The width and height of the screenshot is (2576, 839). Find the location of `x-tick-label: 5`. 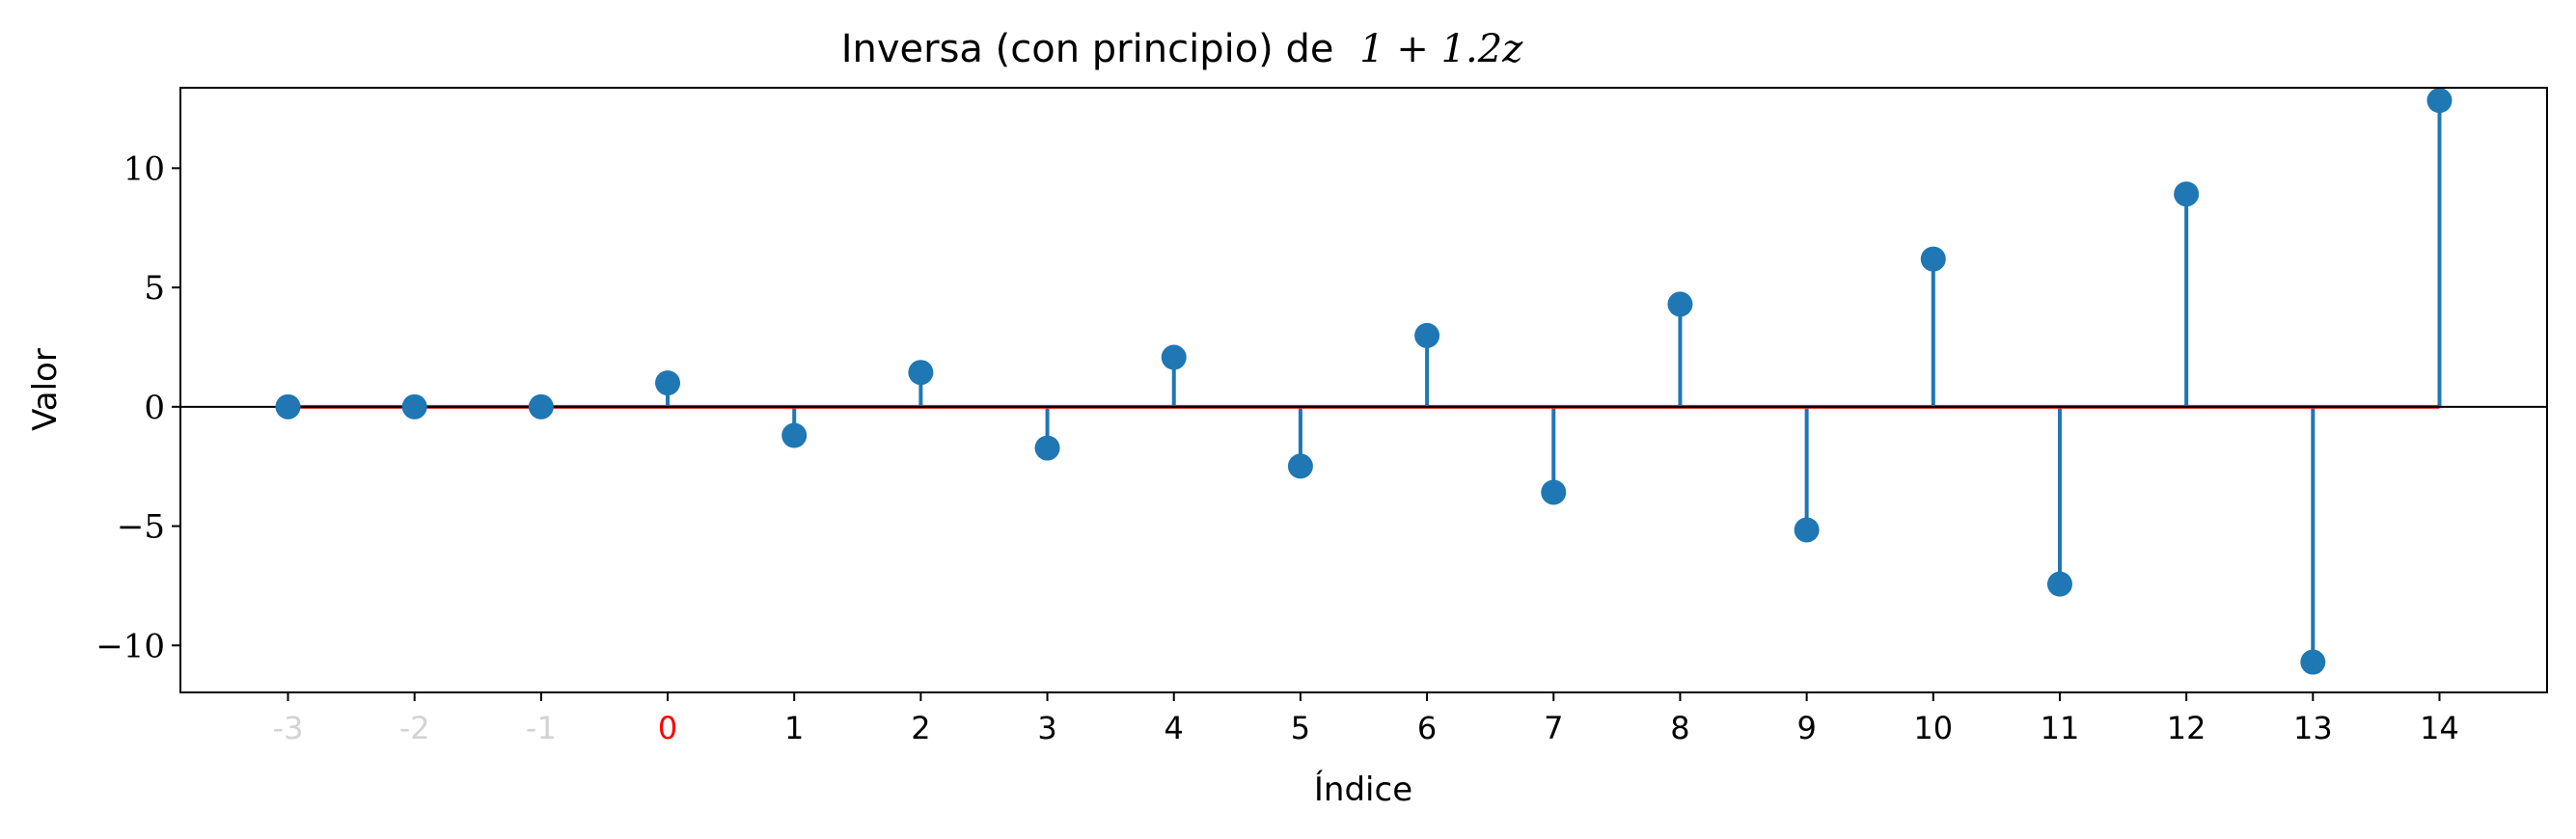

x-tick-label: 5 is located at coordinates (1300, 728).